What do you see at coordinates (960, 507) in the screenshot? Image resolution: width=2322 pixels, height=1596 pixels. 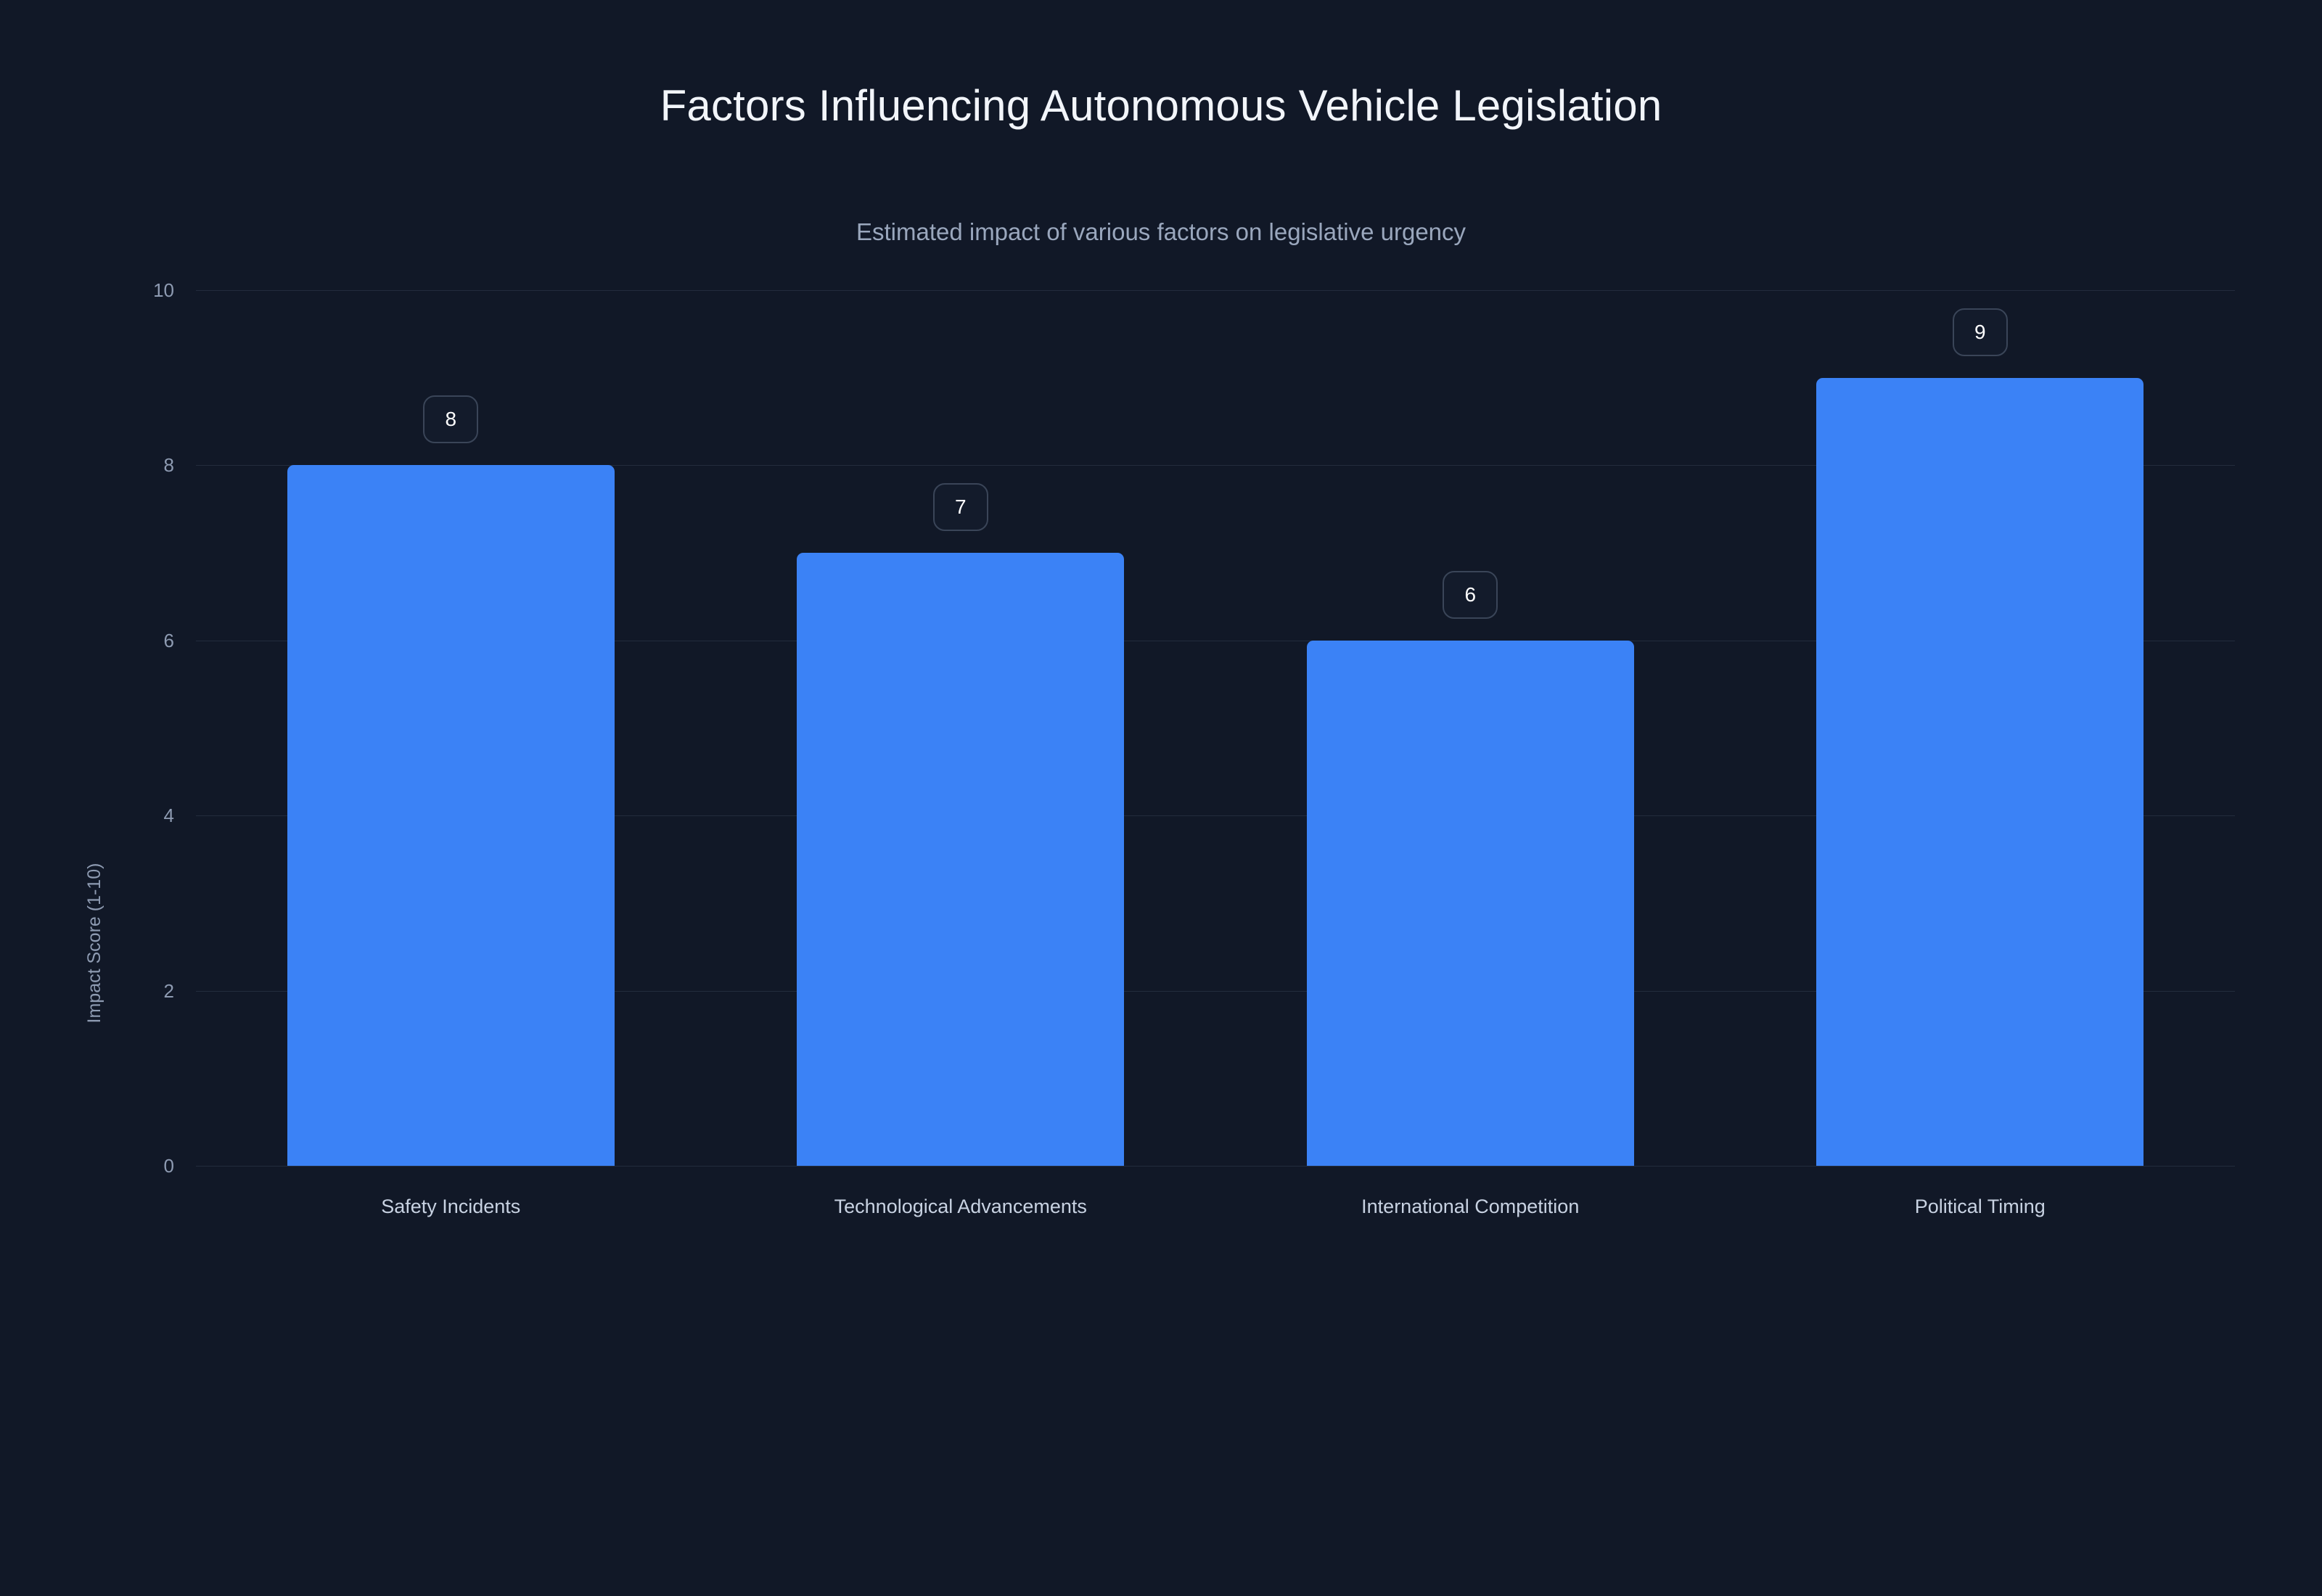 I see `bar-value-label: 7` at bounding box center [960, 507].